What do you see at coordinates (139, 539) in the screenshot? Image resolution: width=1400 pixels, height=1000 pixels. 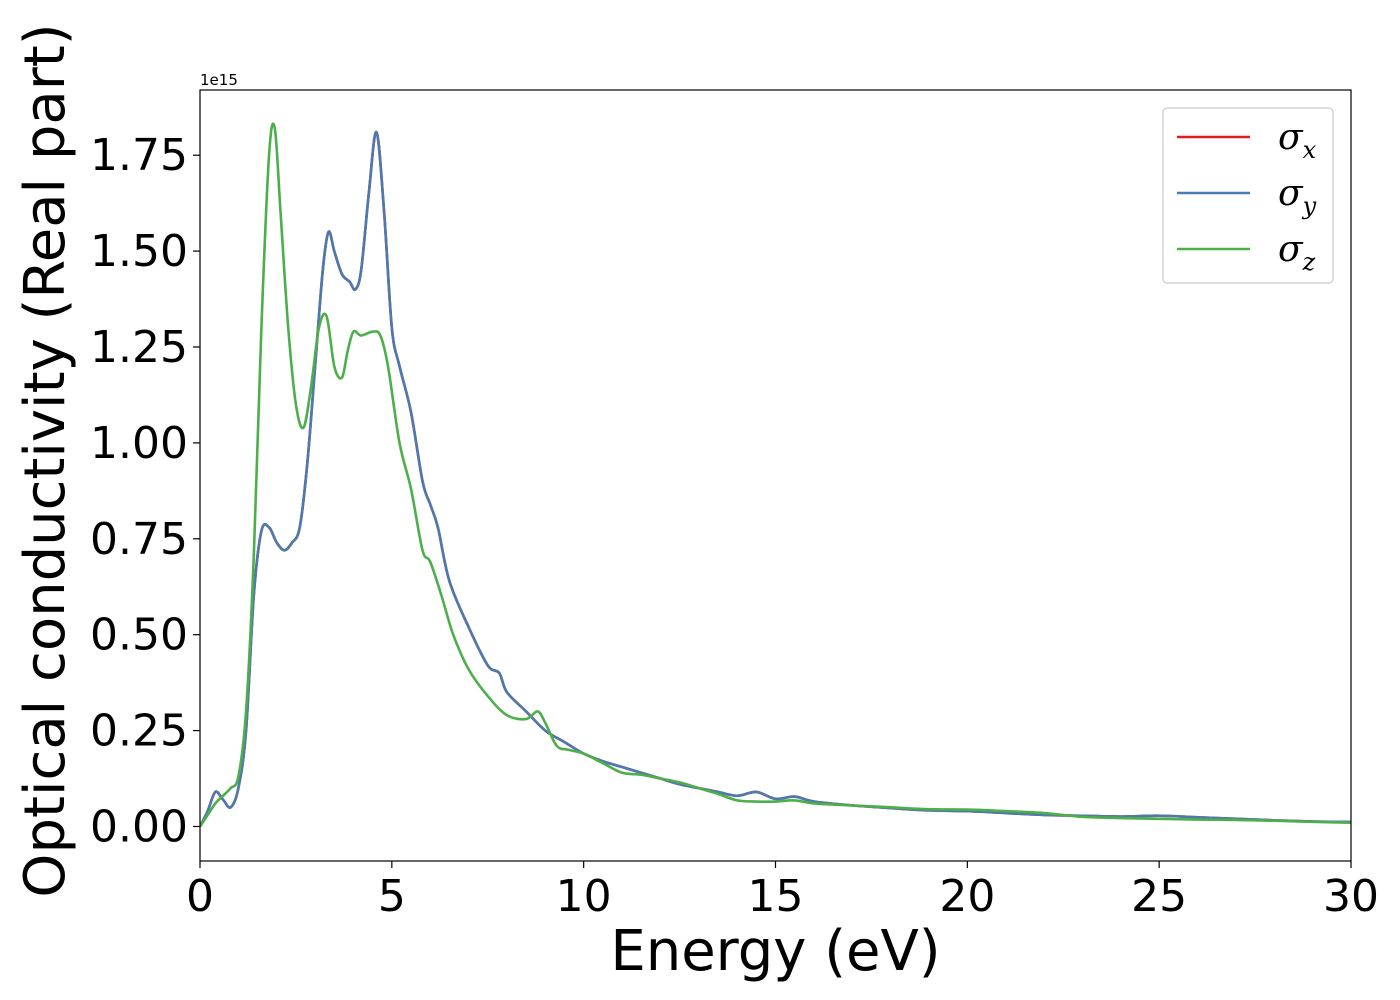 I see `y-tick-label: 0.75` at bounding box center [139, 539].